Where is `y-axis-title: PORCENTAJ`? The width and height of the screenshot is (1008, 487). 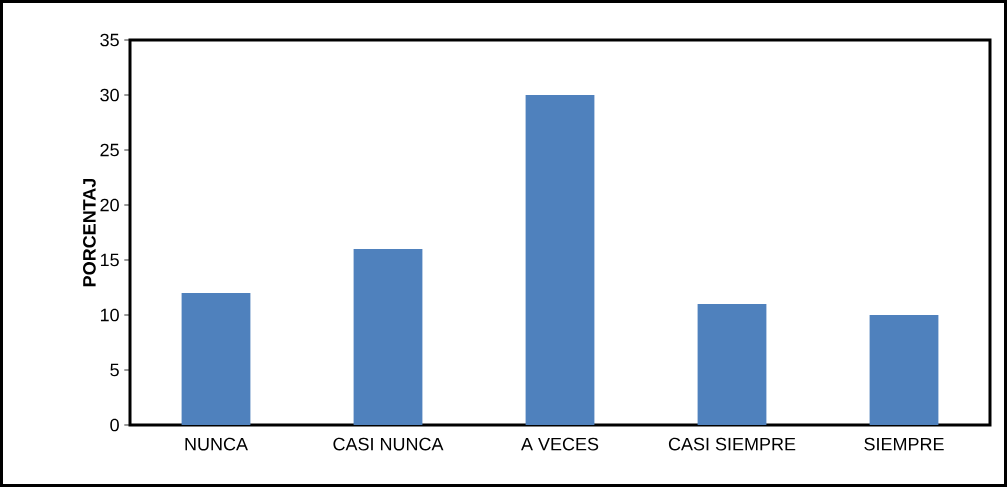 y-axis-title: PORCENTAJ is located at coordinates (89, 232).